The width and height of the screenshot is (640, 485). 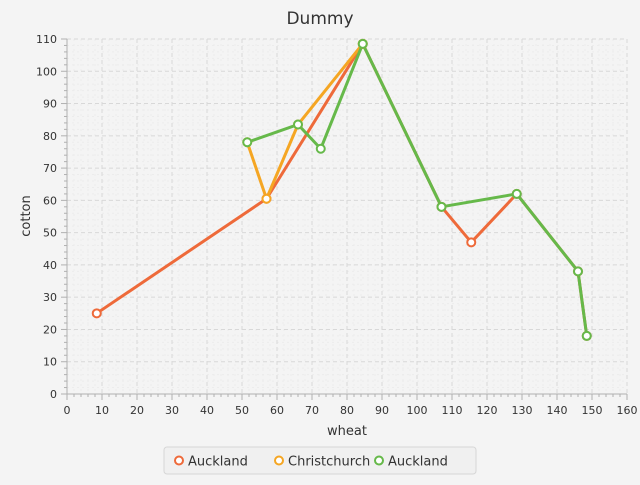 What do you see at coordinates (277, 410) in the screenshot?
I see `x-tick-label: 60` at bounding box center [277, 410].